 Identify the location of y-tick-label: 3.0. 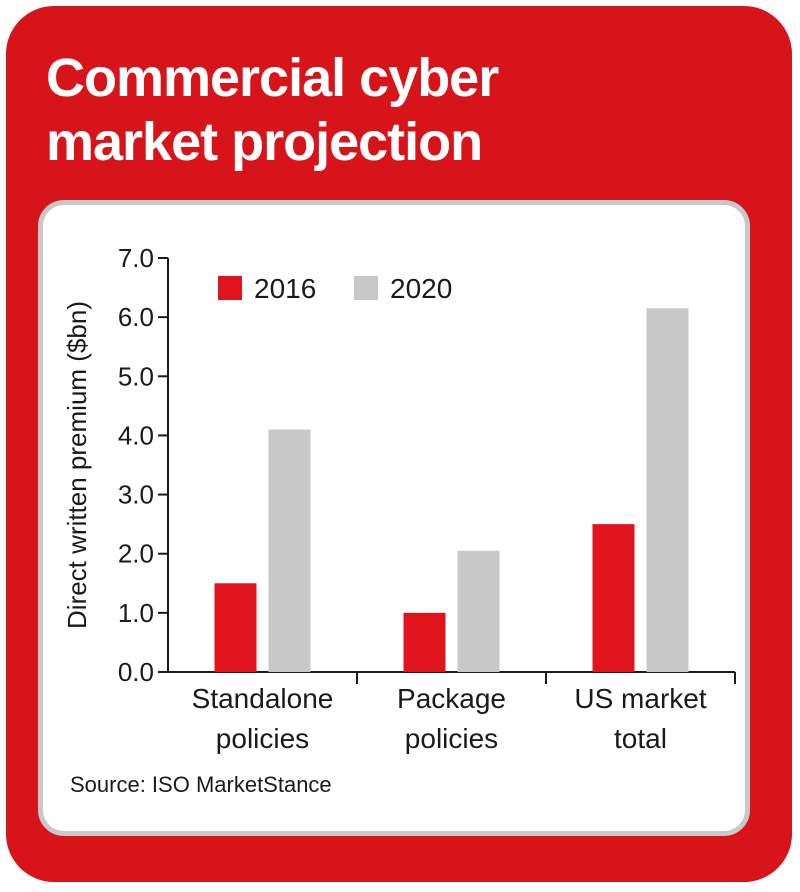
(136, 495).